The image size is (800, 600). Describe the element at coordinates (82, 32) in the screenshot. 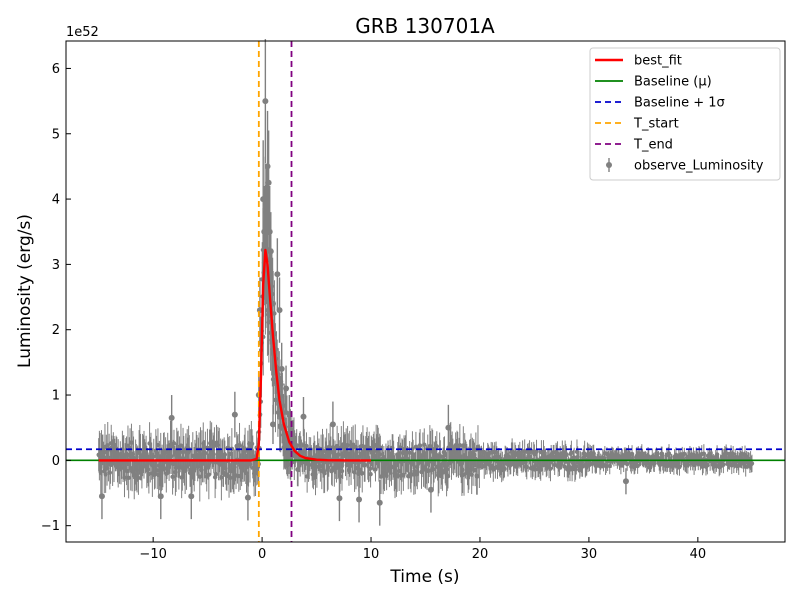

I see `y-offset-label: 1e52` at that location.